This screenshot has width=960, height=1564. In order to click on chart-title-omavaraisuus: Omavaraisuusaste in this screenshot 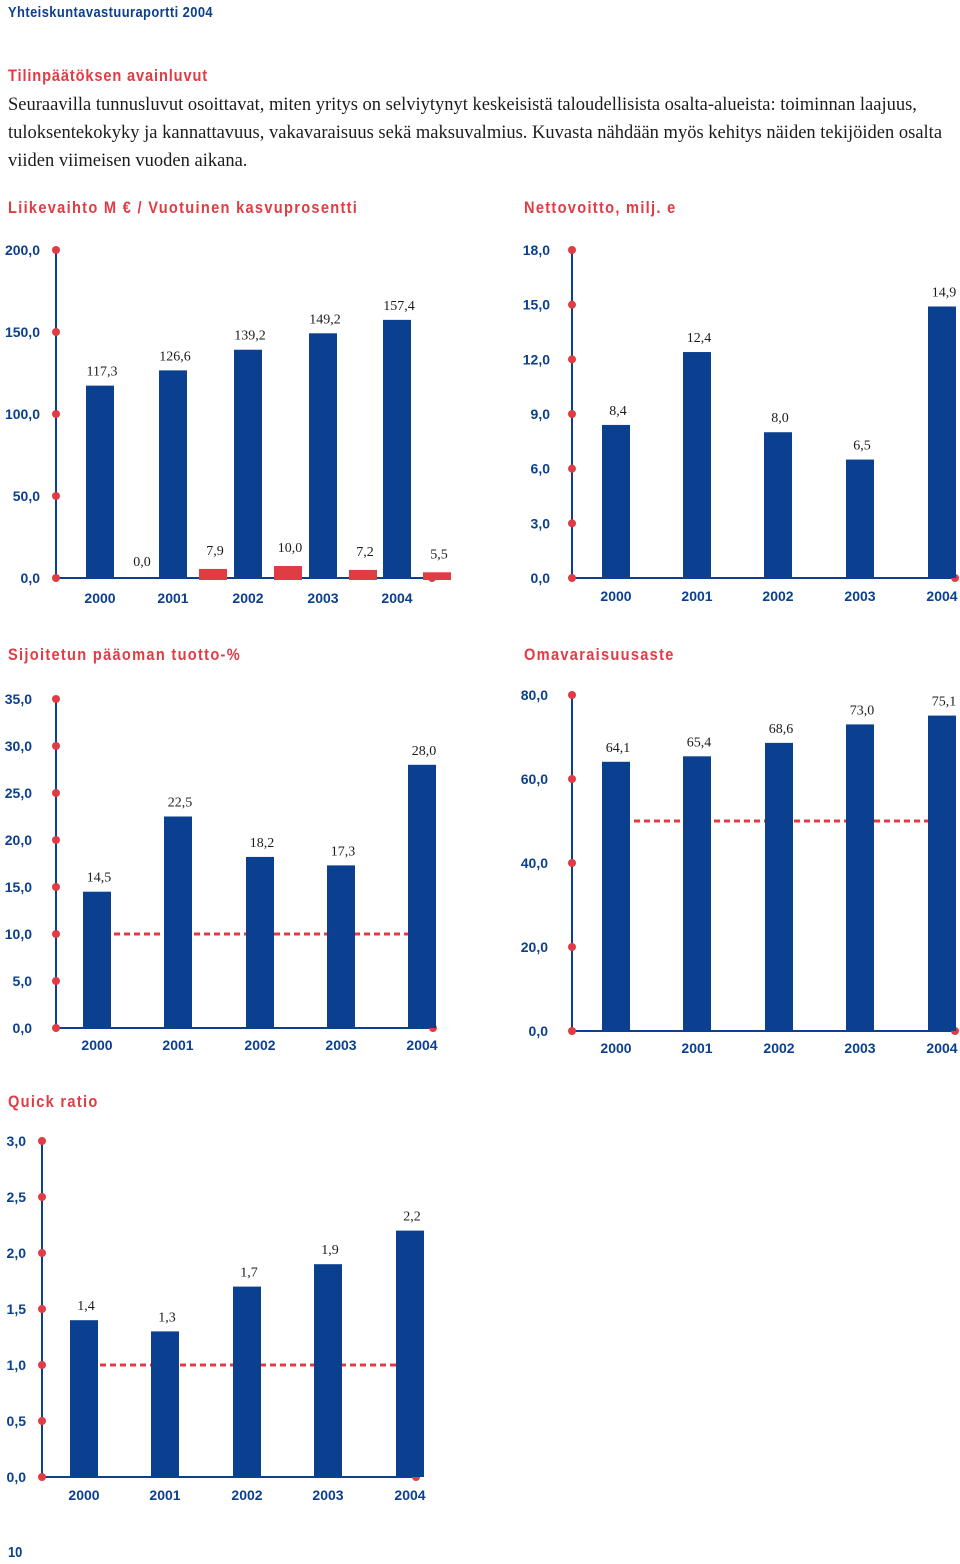, I will do `click(599, 654)`.